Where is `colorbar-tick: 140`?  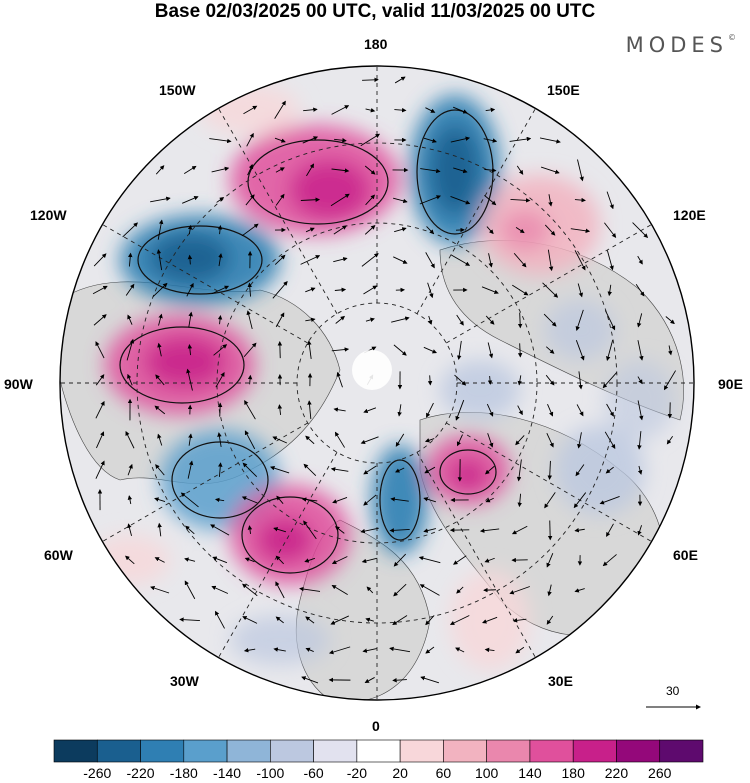
colorbar-tick: 140 is located at coordinates (530, 773).